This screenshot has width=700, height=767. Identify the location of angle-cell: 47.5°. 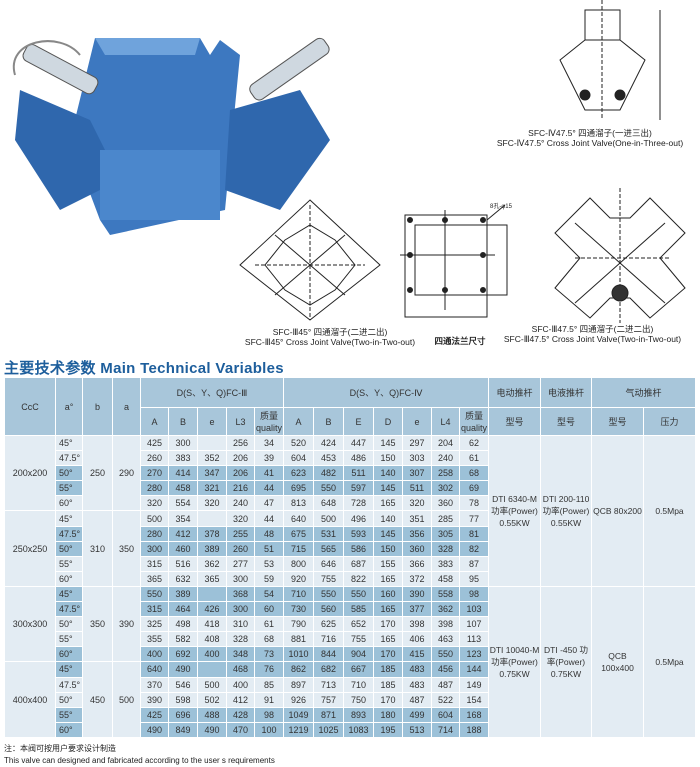
(69, 458).